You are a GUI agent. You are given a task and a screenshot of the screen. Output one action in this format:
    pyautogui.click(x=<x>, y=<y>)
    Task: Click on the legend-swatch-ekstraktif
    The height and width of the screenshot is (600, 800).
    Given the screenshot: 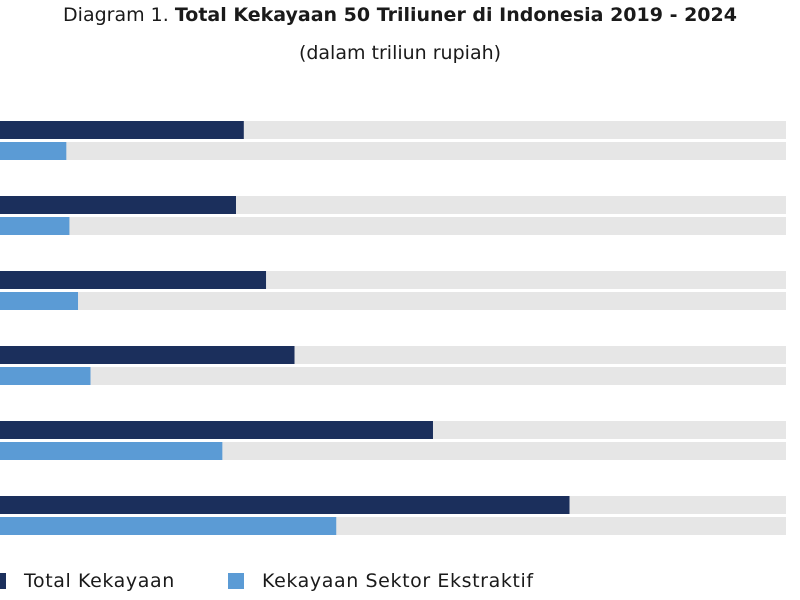 What is the action you would take?
    pyautogui.click(x=236, y=581)
    